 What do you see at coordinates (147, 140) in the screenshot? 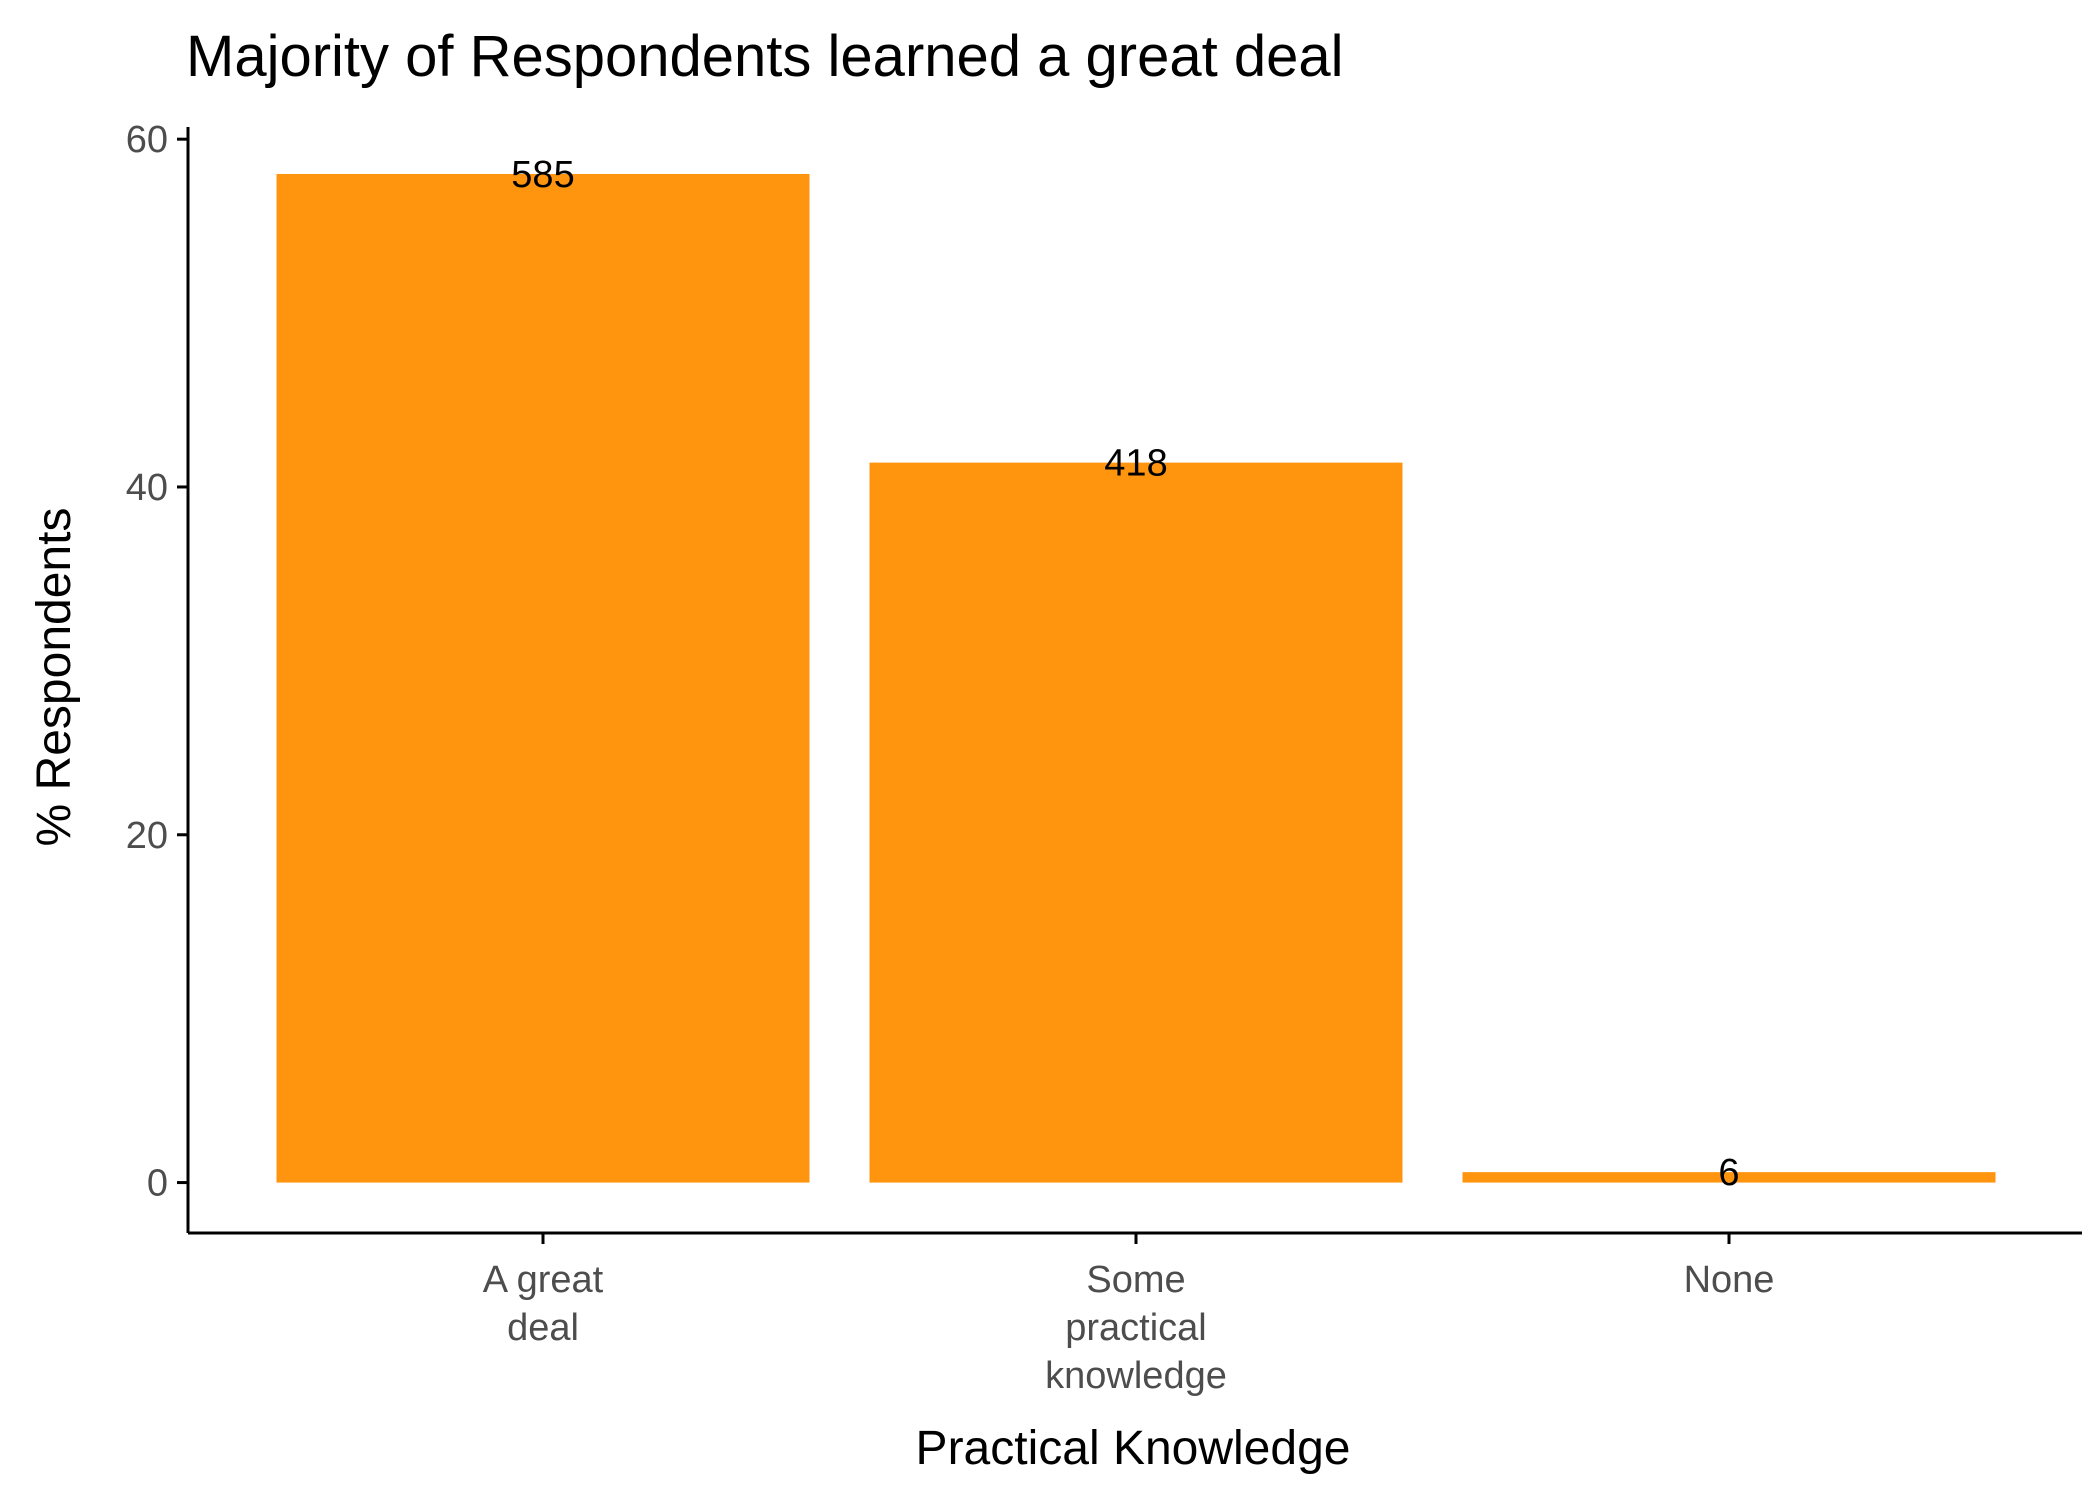
I see `y-tick-label: 60` at bounding box center [147, 140].